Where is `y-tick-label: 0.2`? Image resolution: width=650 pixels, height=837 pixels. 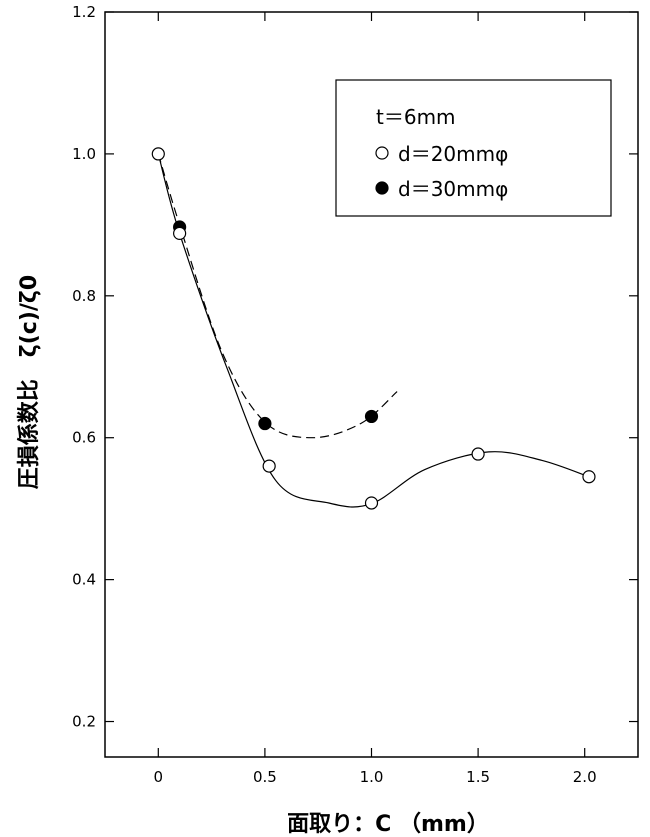 y-tick-label: 0.2 is located at coordinates (84, 722).